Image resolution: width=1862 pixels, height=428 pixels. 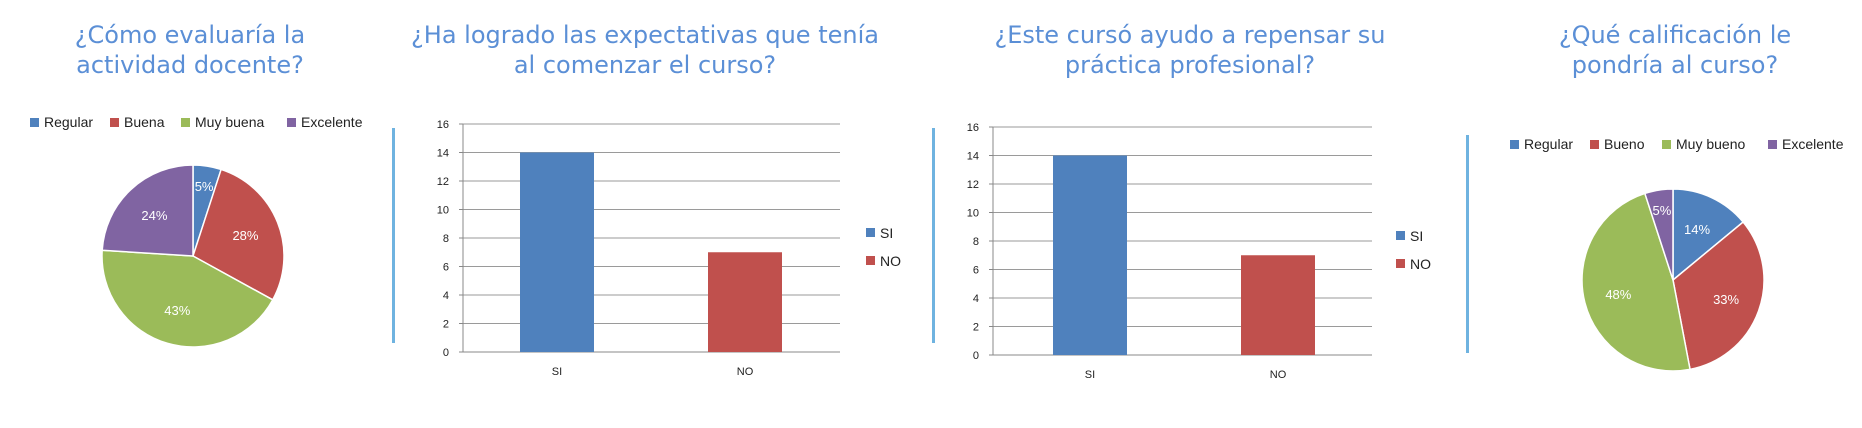 What do you see at coordinates (1710, 144) in the screenshot?
I see `legend-label-muy-bueno: Muy bueno` at bounding box center [1710, 144].